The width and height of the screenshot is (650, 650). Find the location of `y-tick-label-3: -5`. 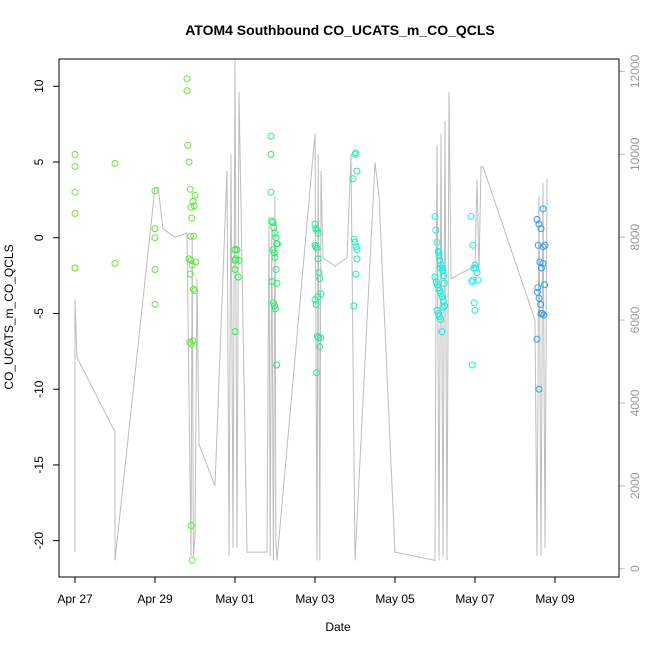

y-tick-label-3: -5 is located at coordinates (39, 313).